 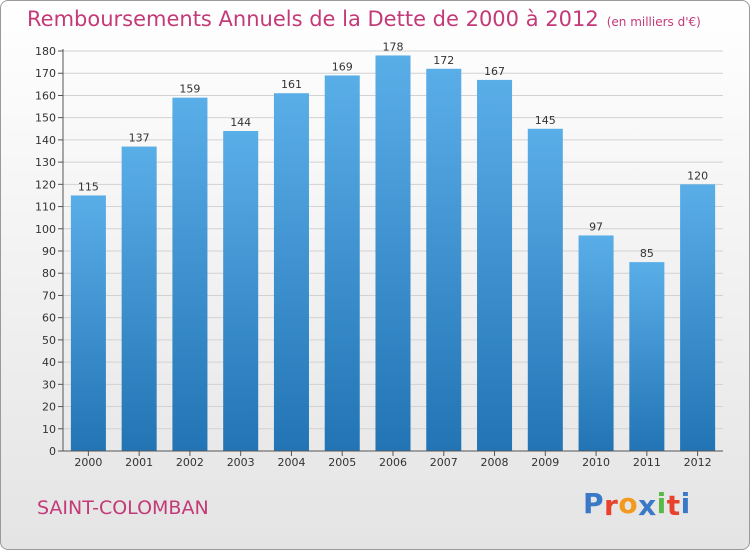 What do you see at coordinates (45, 51) in the screenshot?
I see `y-tick-label: 180` at bounding box center [45, 51].